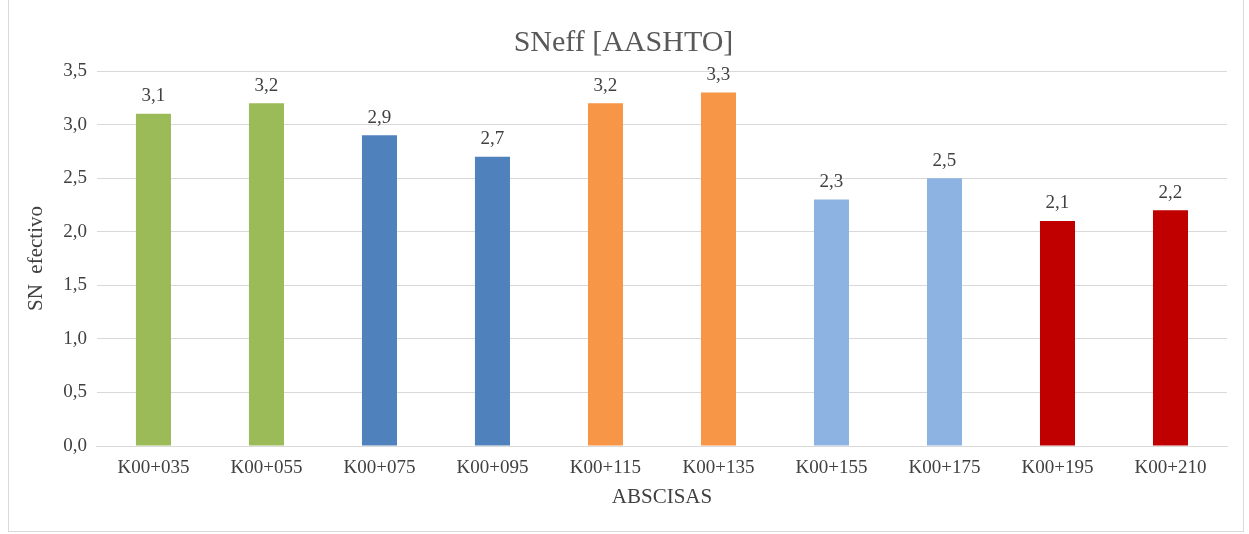 The image size is (1249, 534). I want to click on data-label: 2,7, so click(492, 138).